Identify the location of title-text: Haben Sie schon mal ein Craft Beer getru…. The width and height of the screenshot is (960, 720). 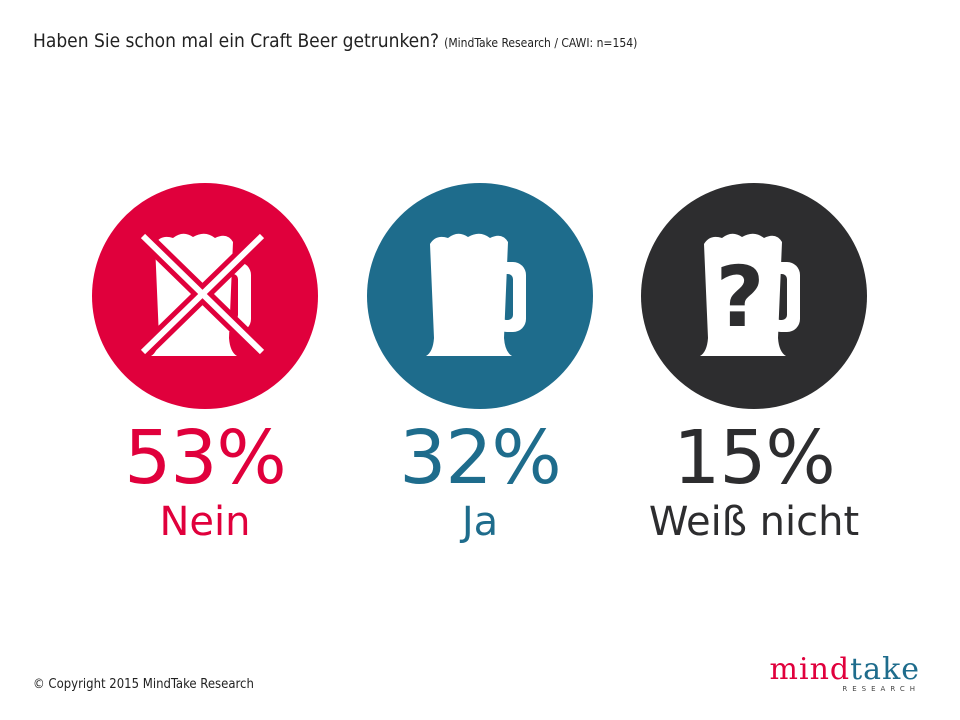
(236, 41).